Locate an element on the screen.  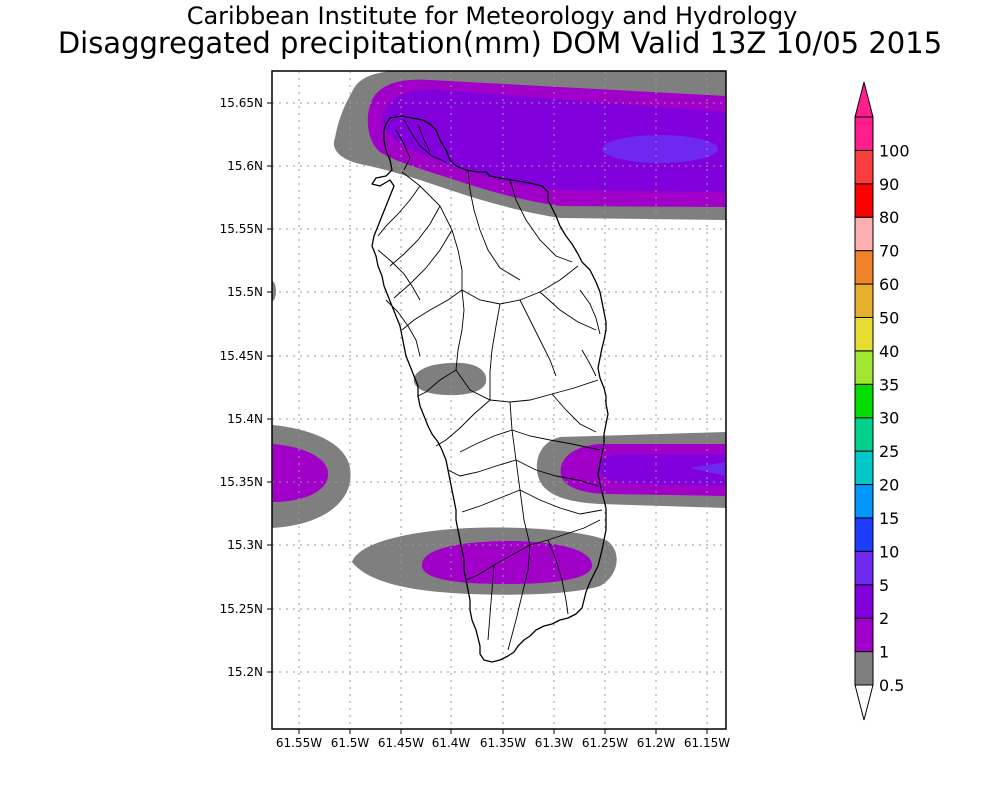
colorbar-label: 50 is located at coordinates (889, 317).